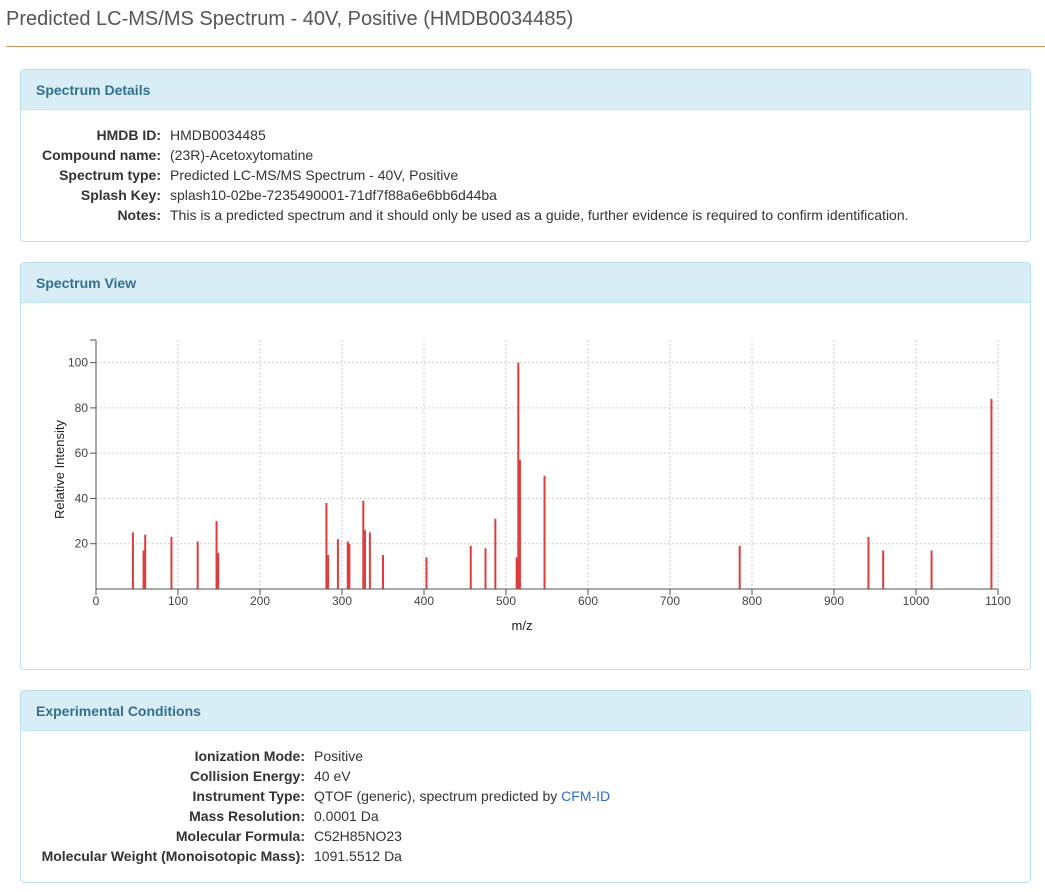  I want to click on splash-key-label: Splash Key:, so click(120, 195).